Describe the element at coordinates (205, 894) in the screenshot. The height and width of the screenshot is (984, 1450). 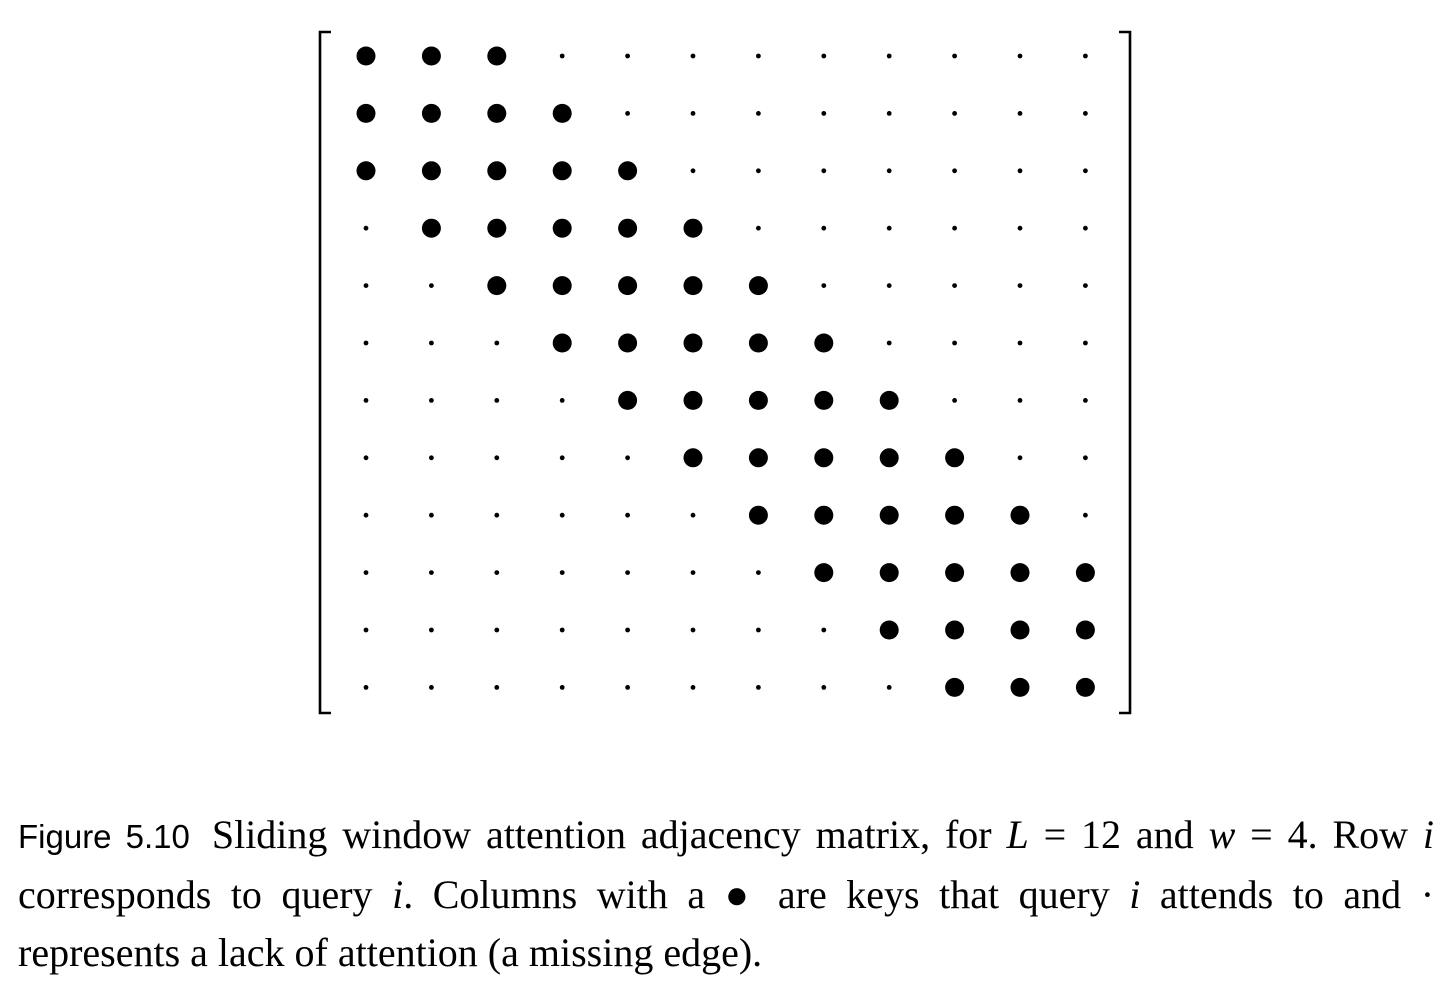
I see `caption-text: corresponds to query` at that location.